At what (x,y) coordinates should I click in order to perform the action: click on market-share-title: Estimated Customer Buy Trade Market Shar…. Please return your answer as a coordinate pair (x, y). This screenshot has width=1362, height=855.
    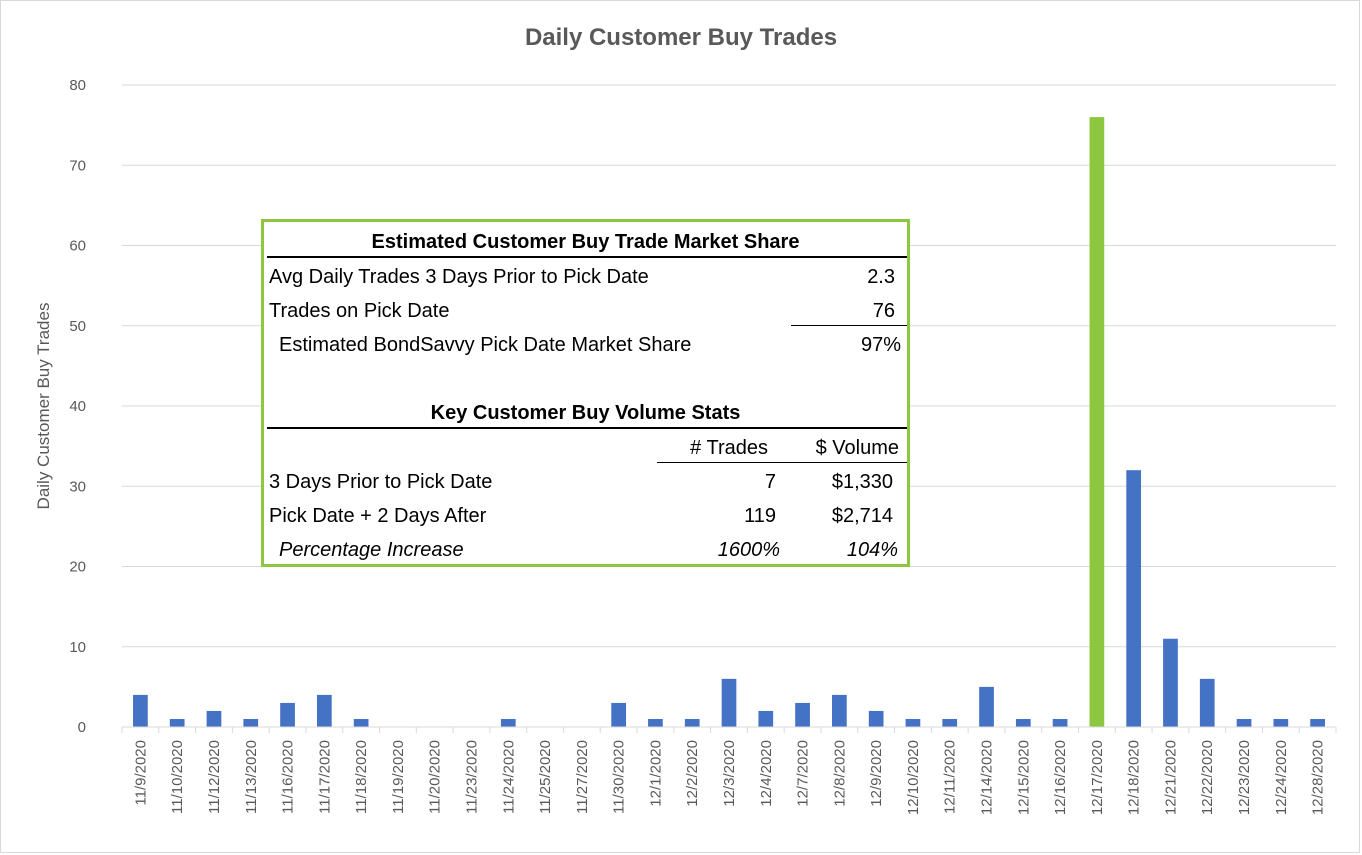
    Looking at the image, I should click on (585, 242).